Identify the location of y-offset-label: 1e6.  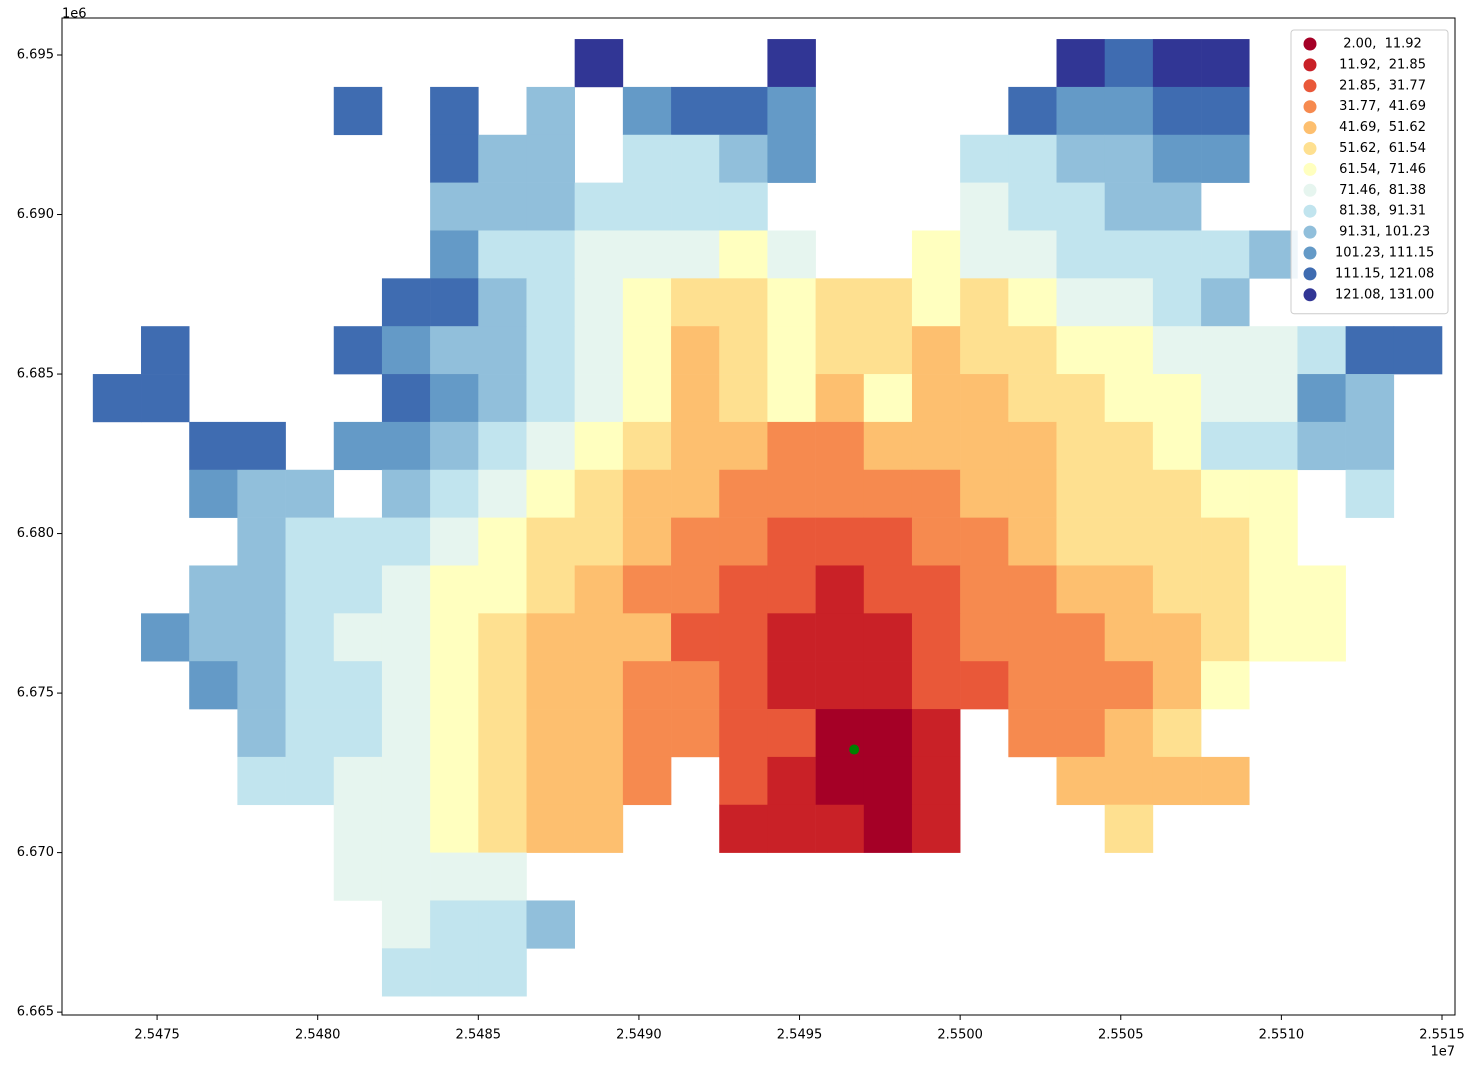
(74, 14).